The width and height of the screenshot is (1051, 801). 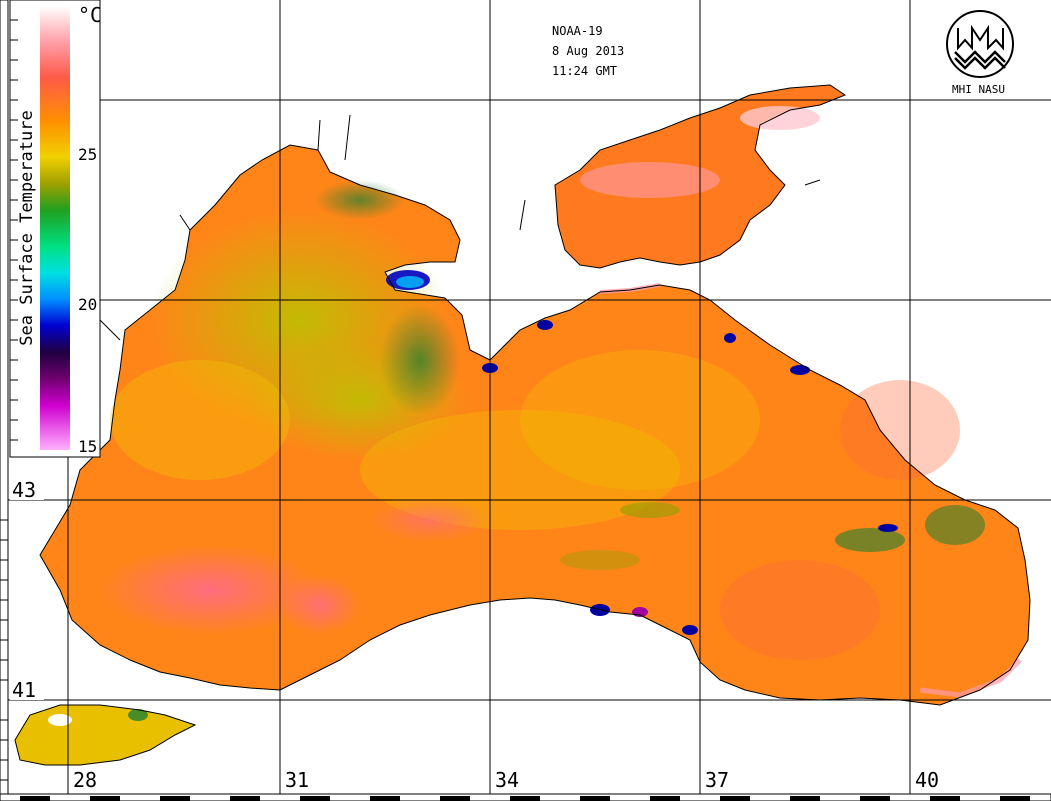 What do you see at coordinates (980, 44) in the screenshot?
I see `mhi-logo` at bounding box center [980, 44].